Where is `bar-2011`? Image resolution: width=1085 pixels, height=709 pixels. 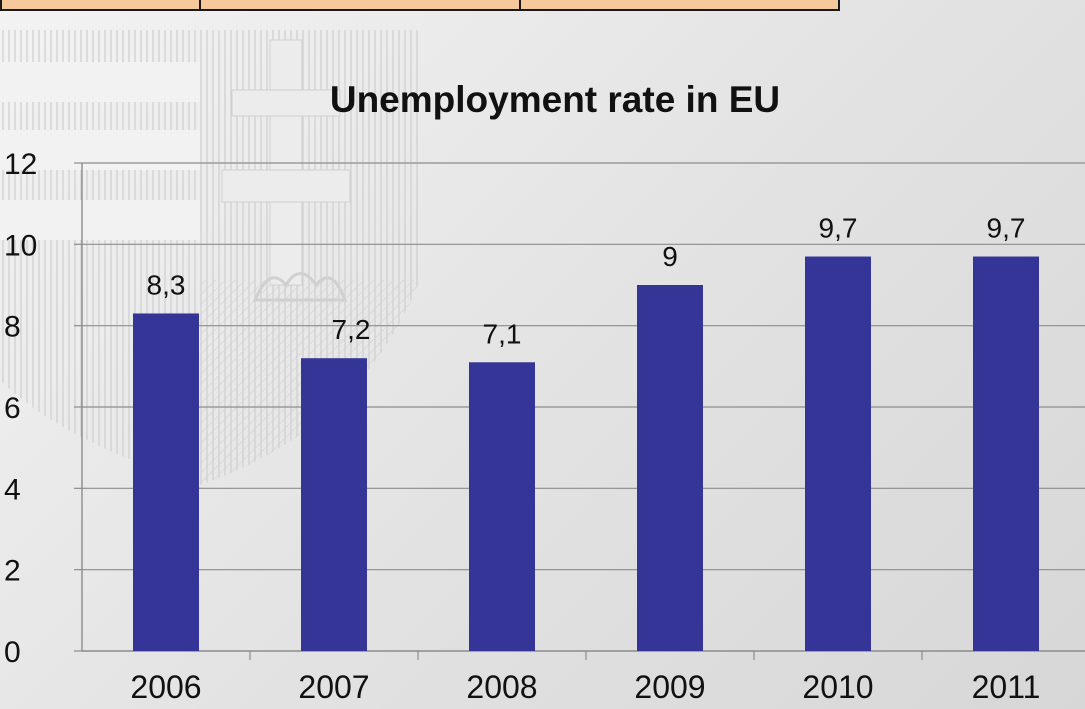
bar-2011 is located at coordinates (1006, 453).